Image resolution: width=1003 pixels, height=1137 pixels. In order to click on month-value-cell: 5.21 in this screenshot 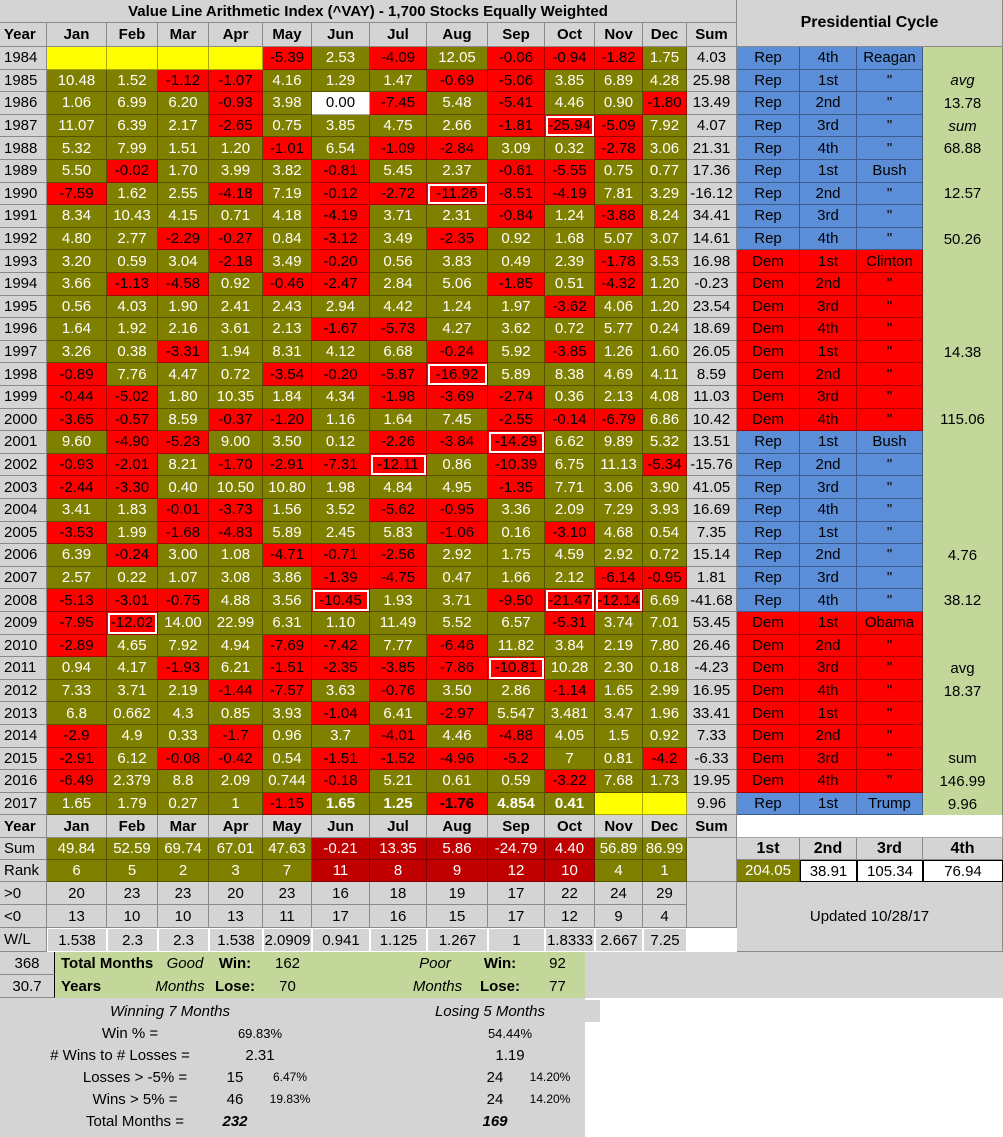, I will do `click(398, 781)`.